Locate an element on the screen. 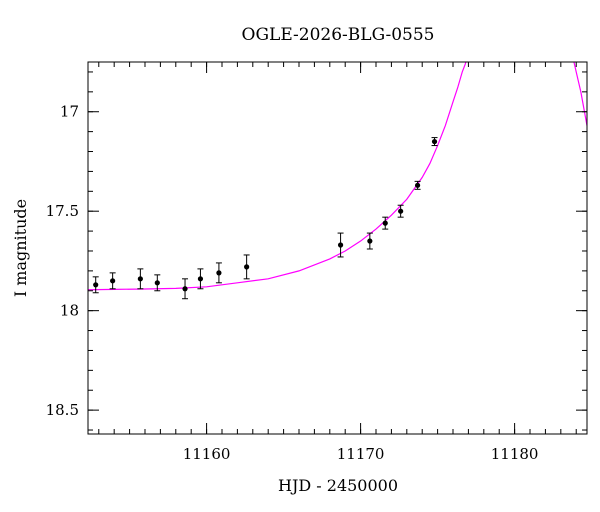 The height and width of the screenshot is (512, 600). chart-title: OGLE-2026-BLG-0555 is located at coordinates (338, 35).